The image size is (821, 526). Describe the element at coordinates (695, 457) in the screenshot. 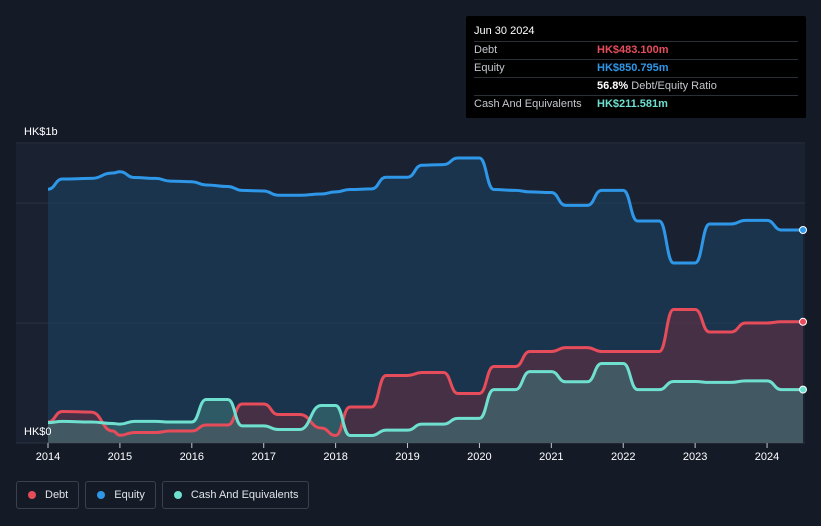

I see `x-tick-label-2023: 2023` at that location.